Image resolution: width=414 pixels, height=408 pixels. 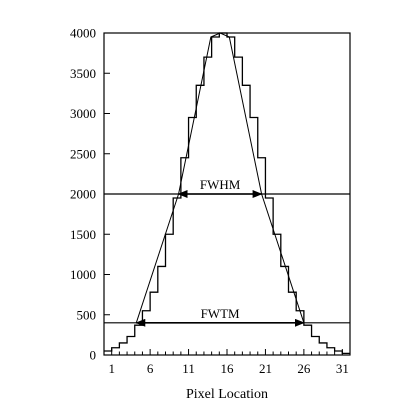 What do you see at coordinates (227, 394) in the screenshot?
I see `x-axis-title: Pixel Location` at bounding box center [227, 394].